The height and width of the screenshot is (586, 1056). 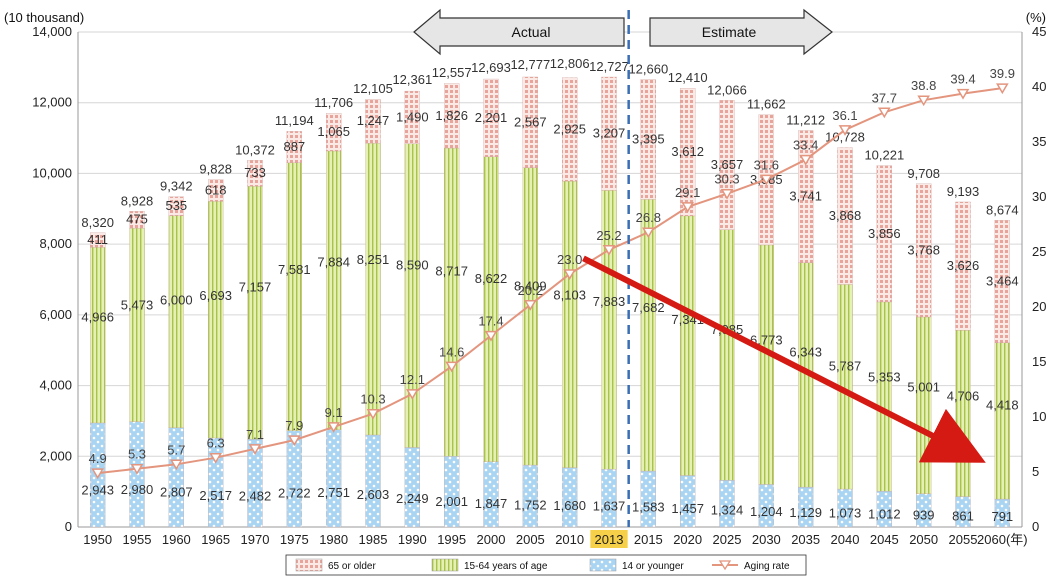 What do you see at coordinates (216, 189) in the screenshot?
I see `label-65-or-older: 618` at bounding box center [216, 189].